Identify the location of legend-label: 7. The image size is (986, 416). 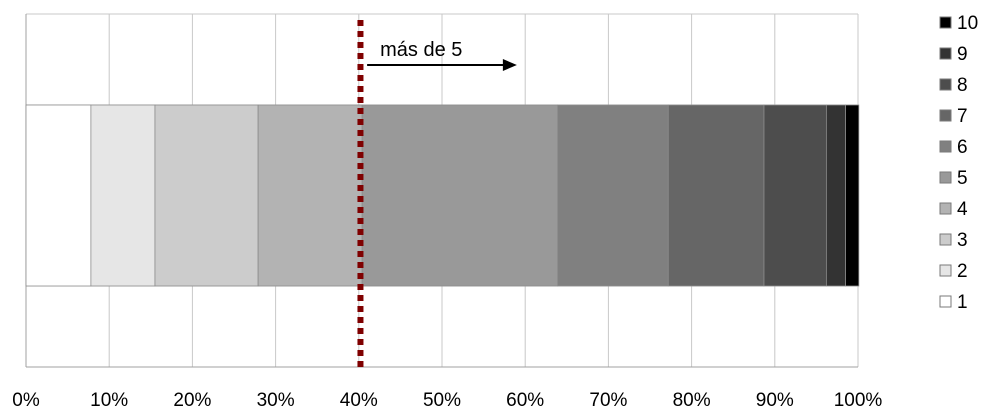
(962, 116).